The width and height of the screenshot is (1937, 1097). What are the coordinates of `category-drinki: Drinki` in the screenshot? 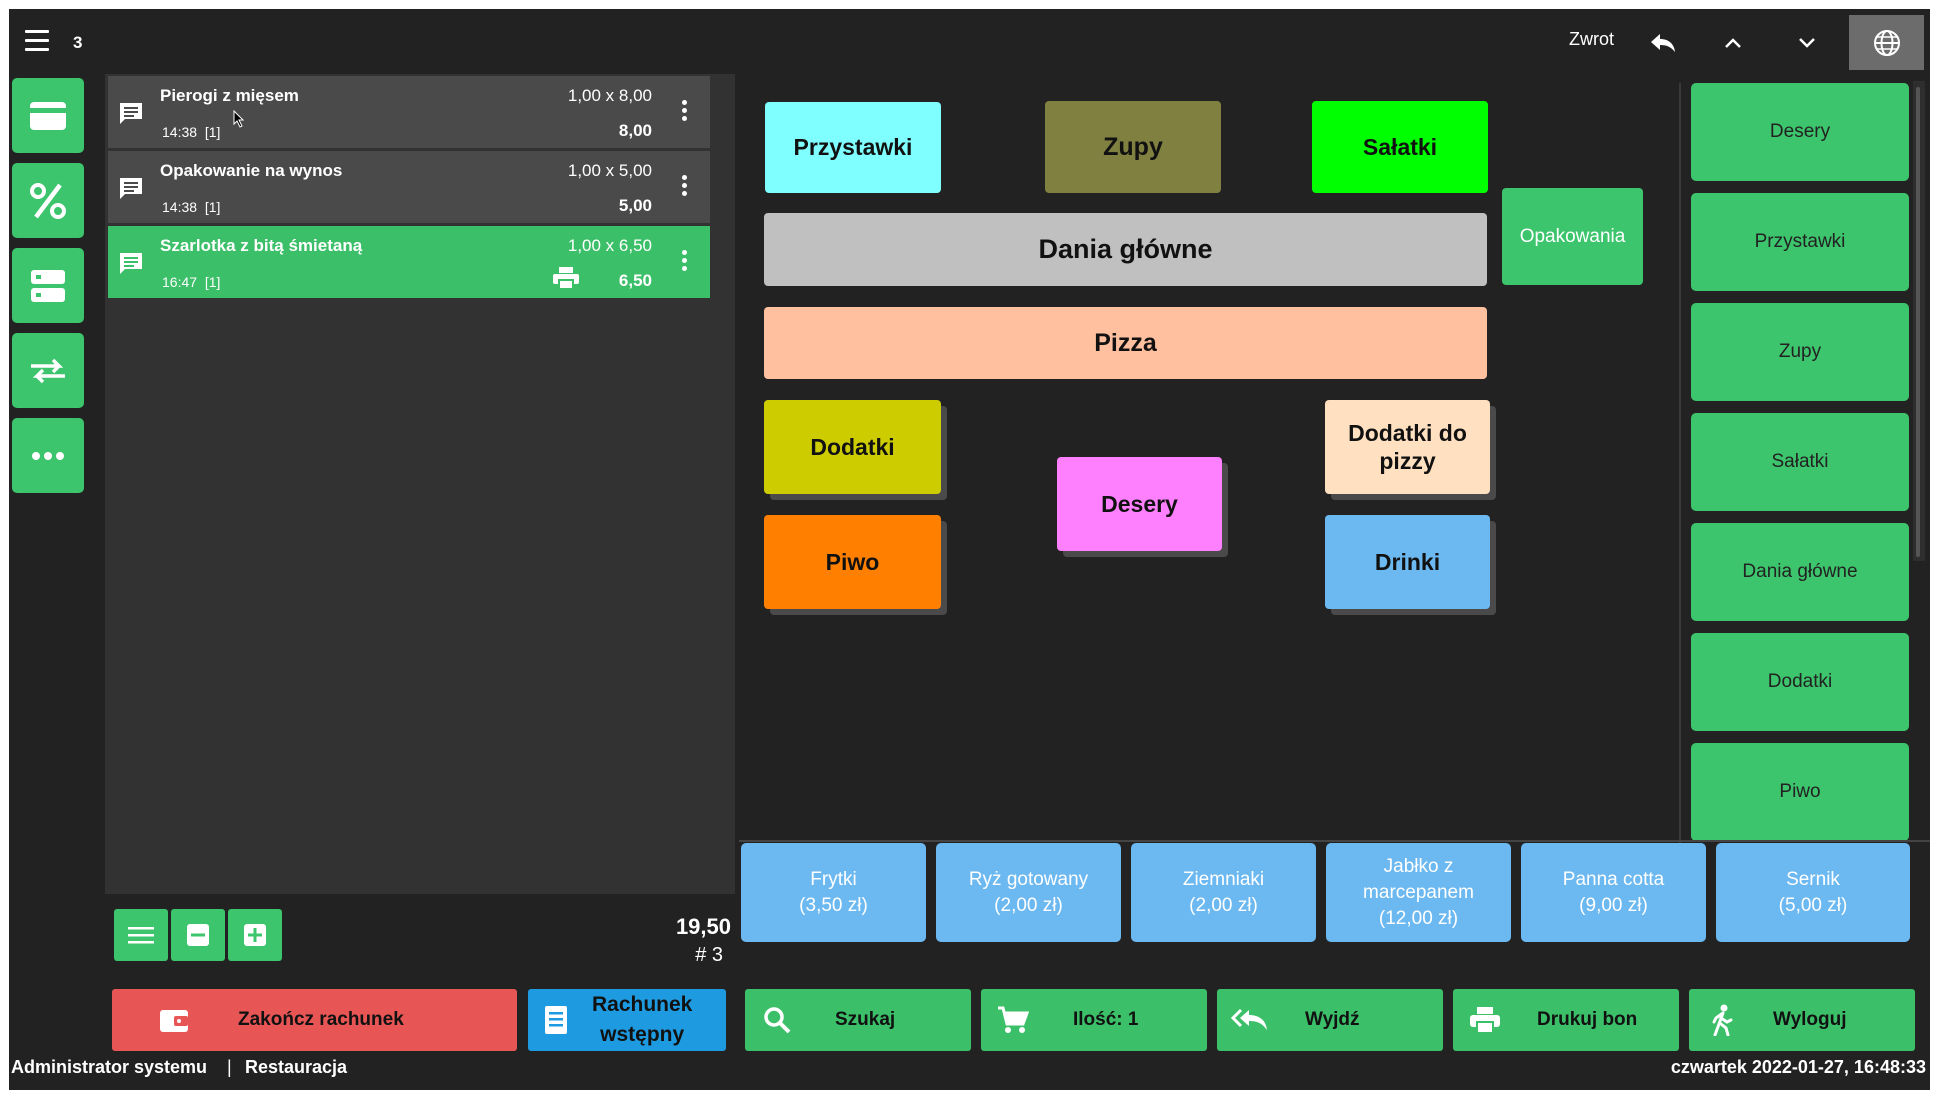 It's located at (1407, 562).